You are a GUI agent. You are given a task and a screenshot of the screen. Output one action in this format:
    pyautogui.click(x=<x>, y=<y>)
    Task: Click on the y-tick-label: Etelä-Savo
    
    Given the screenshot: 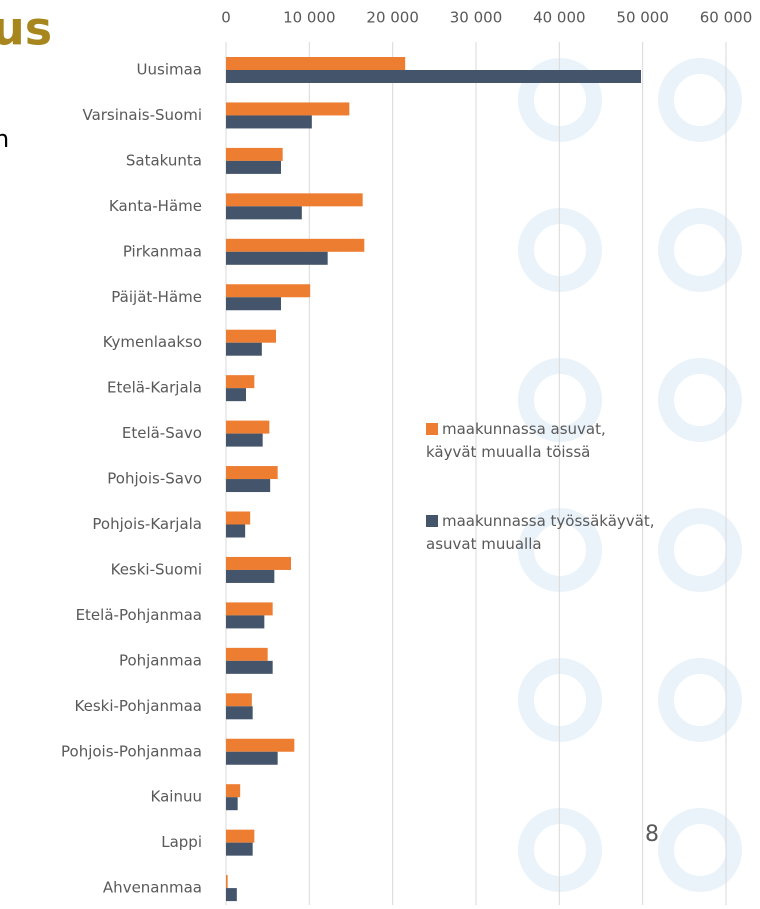 What is the action you would take?
    pyautogui.click(x=162, y=433)
    